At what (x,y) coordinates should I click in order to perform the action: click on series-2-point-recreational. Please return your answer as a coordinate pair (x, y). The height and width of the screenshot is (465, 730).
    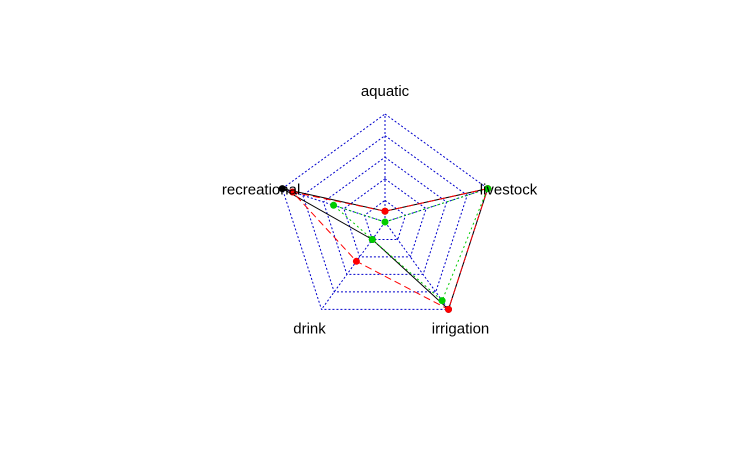
    Looking at the image, I should click on (293, 192).